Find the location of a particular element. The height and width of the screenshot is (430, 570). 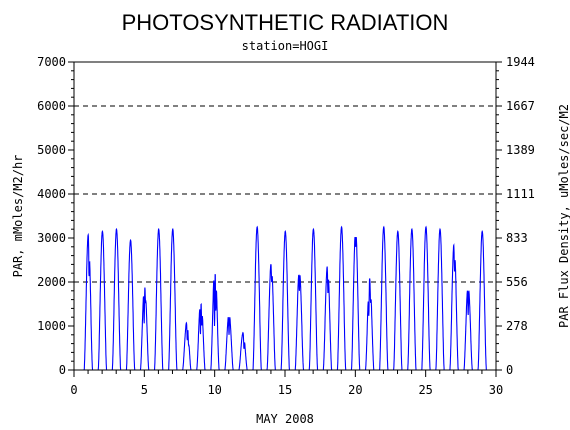

y-axis-left: 0 1000 2000 3000 4000 5000 6000 7000 is located at coordinates (55, 216).